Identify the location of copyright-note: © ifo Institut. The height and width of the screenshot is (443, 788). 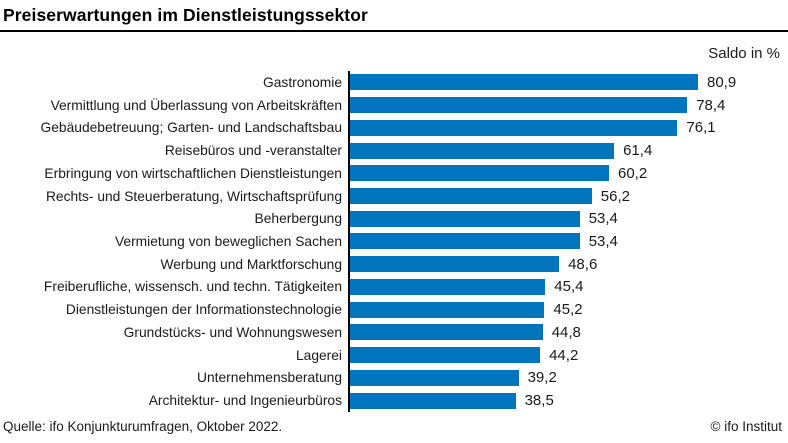
(746, 426).